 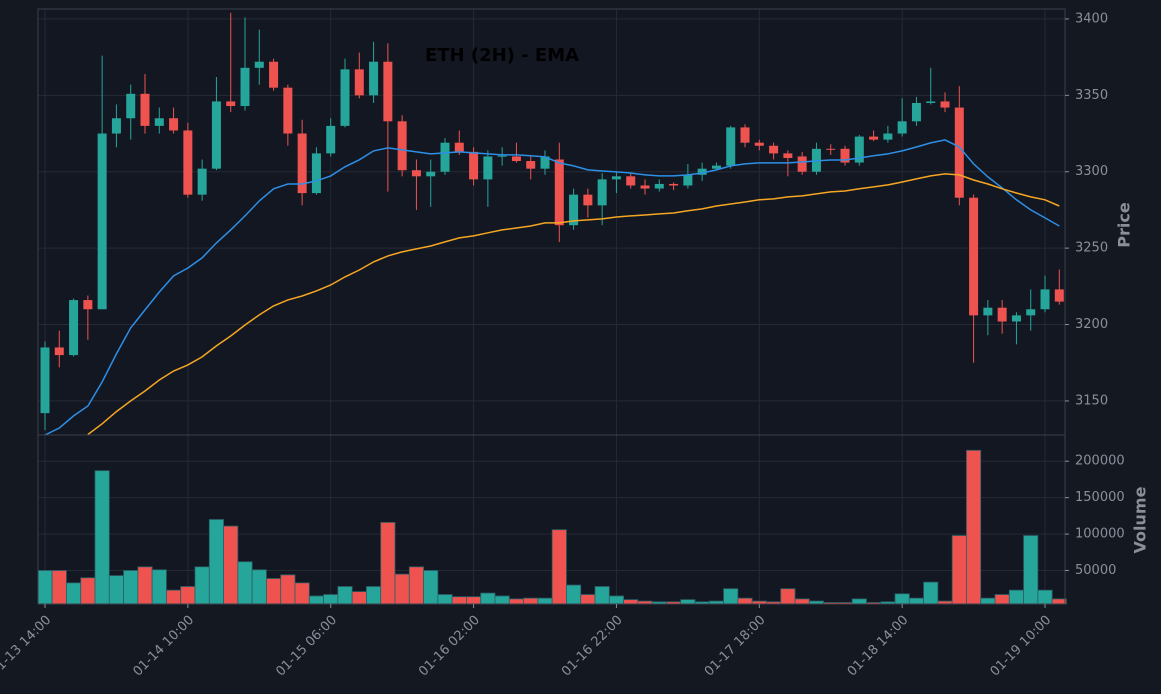 What do you see at coordinates (1091, 95) in the screenshot?
I see `y-tick-label: 3350` at bounding box center [1091, 95].